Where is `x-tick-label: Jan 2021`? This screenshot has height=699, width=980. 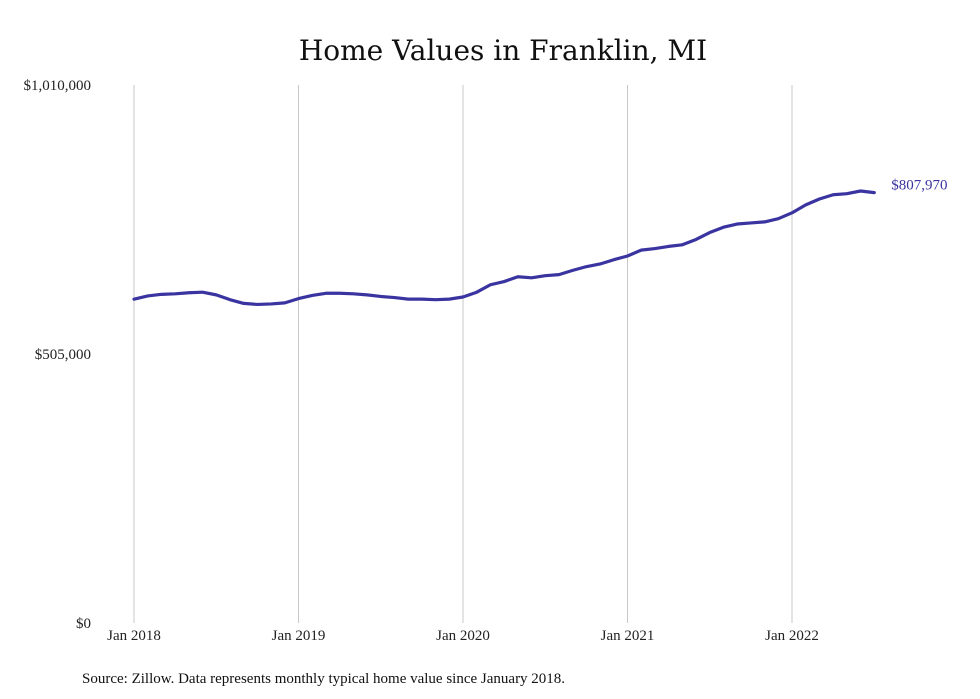 x-tick-label: Jan 2021 is located at coordinates (628, 636).